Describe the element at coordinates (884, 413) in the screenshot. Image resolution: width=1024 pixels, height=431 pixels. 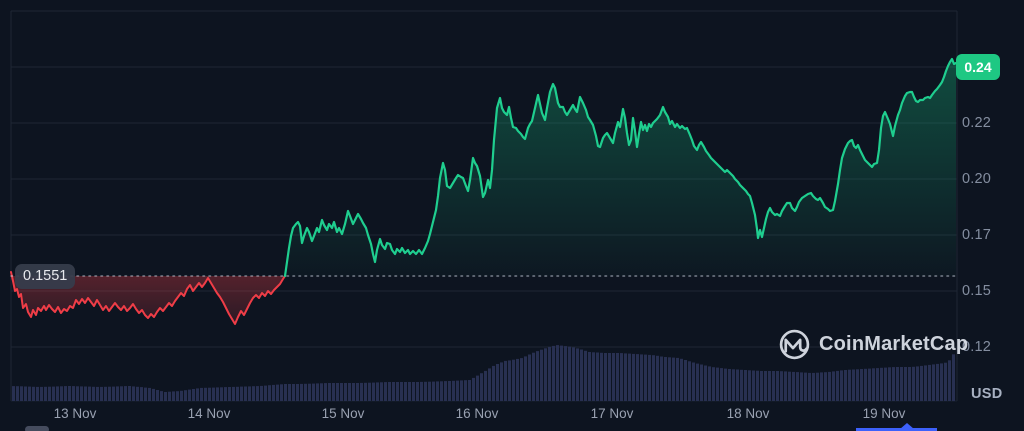
I see `x-axis-label: 19 Nov` at that location.